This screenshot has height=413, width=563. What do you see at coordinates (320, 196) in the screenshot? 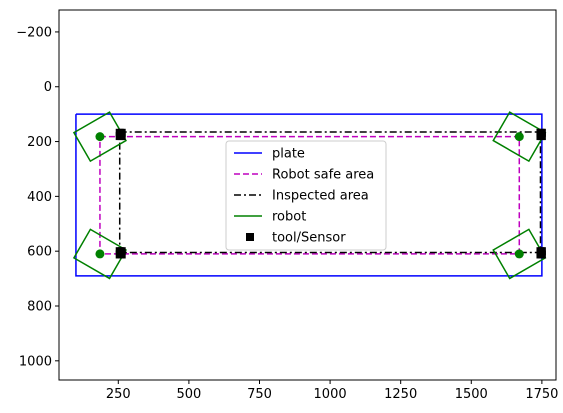
I see `legend-label-inspected-area: Inspected area` at bounding box center [320, 196].